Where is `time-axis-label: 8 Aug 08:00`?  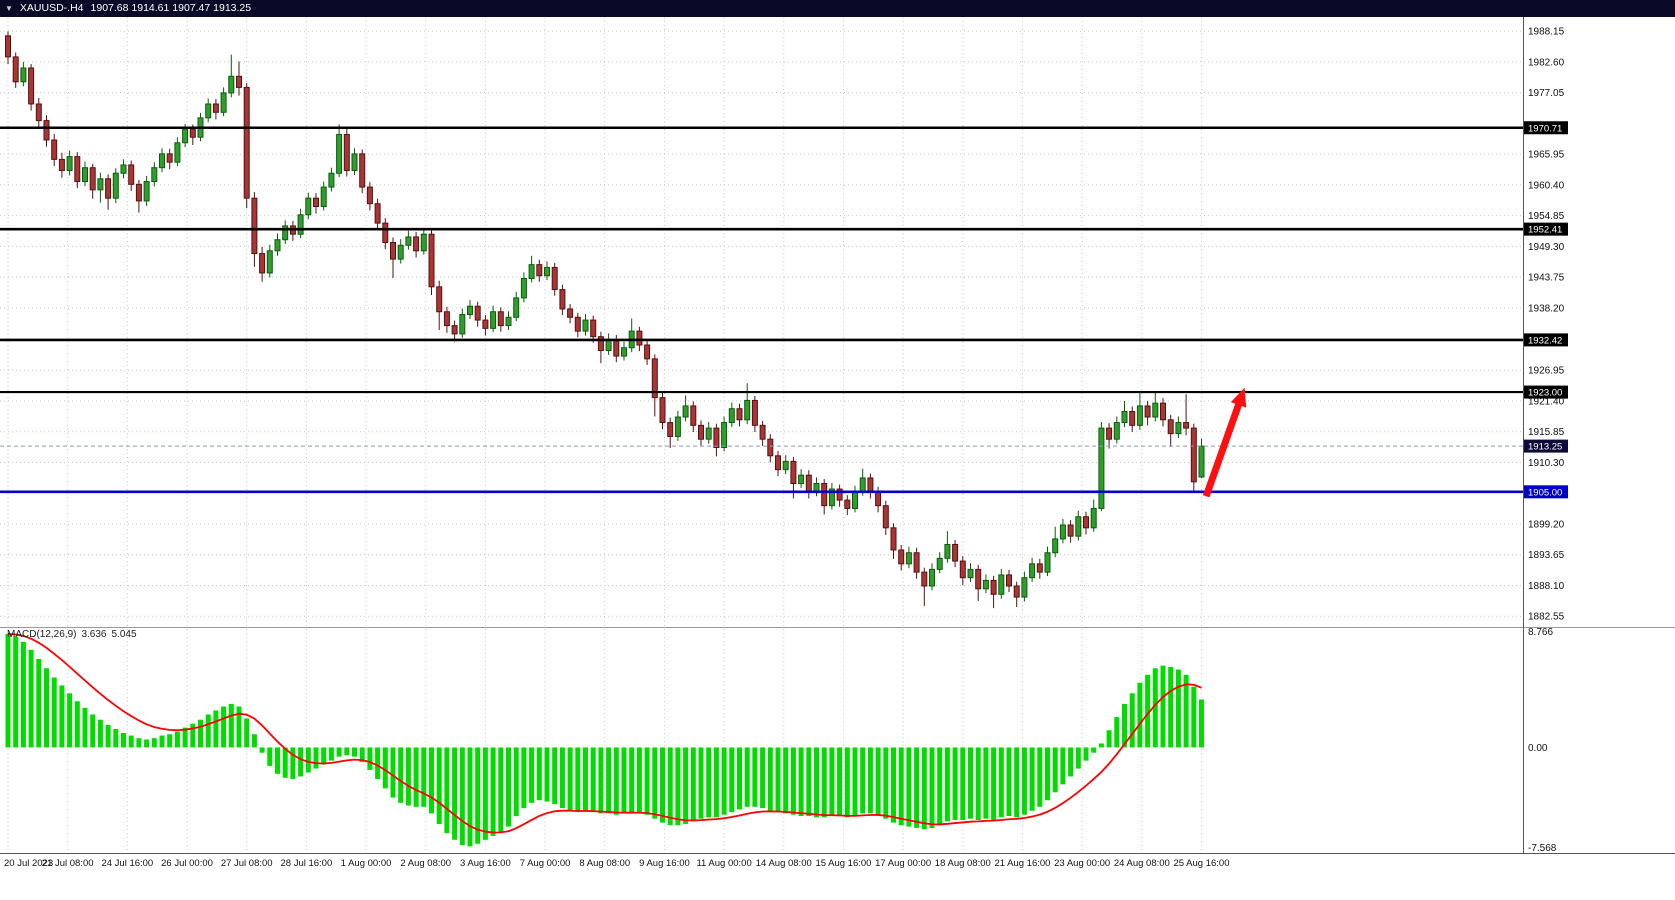 time-axis-label: 8 Aug 08:00 is located at coordinates (604, 863).